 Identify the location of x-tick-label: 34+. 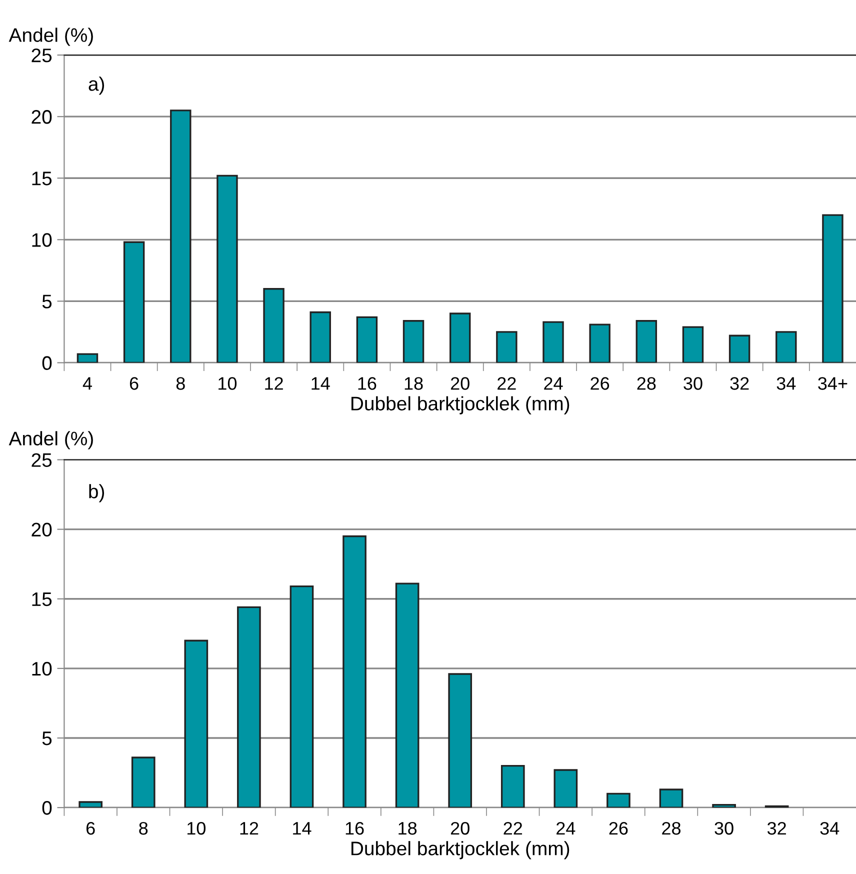
(833, 383).